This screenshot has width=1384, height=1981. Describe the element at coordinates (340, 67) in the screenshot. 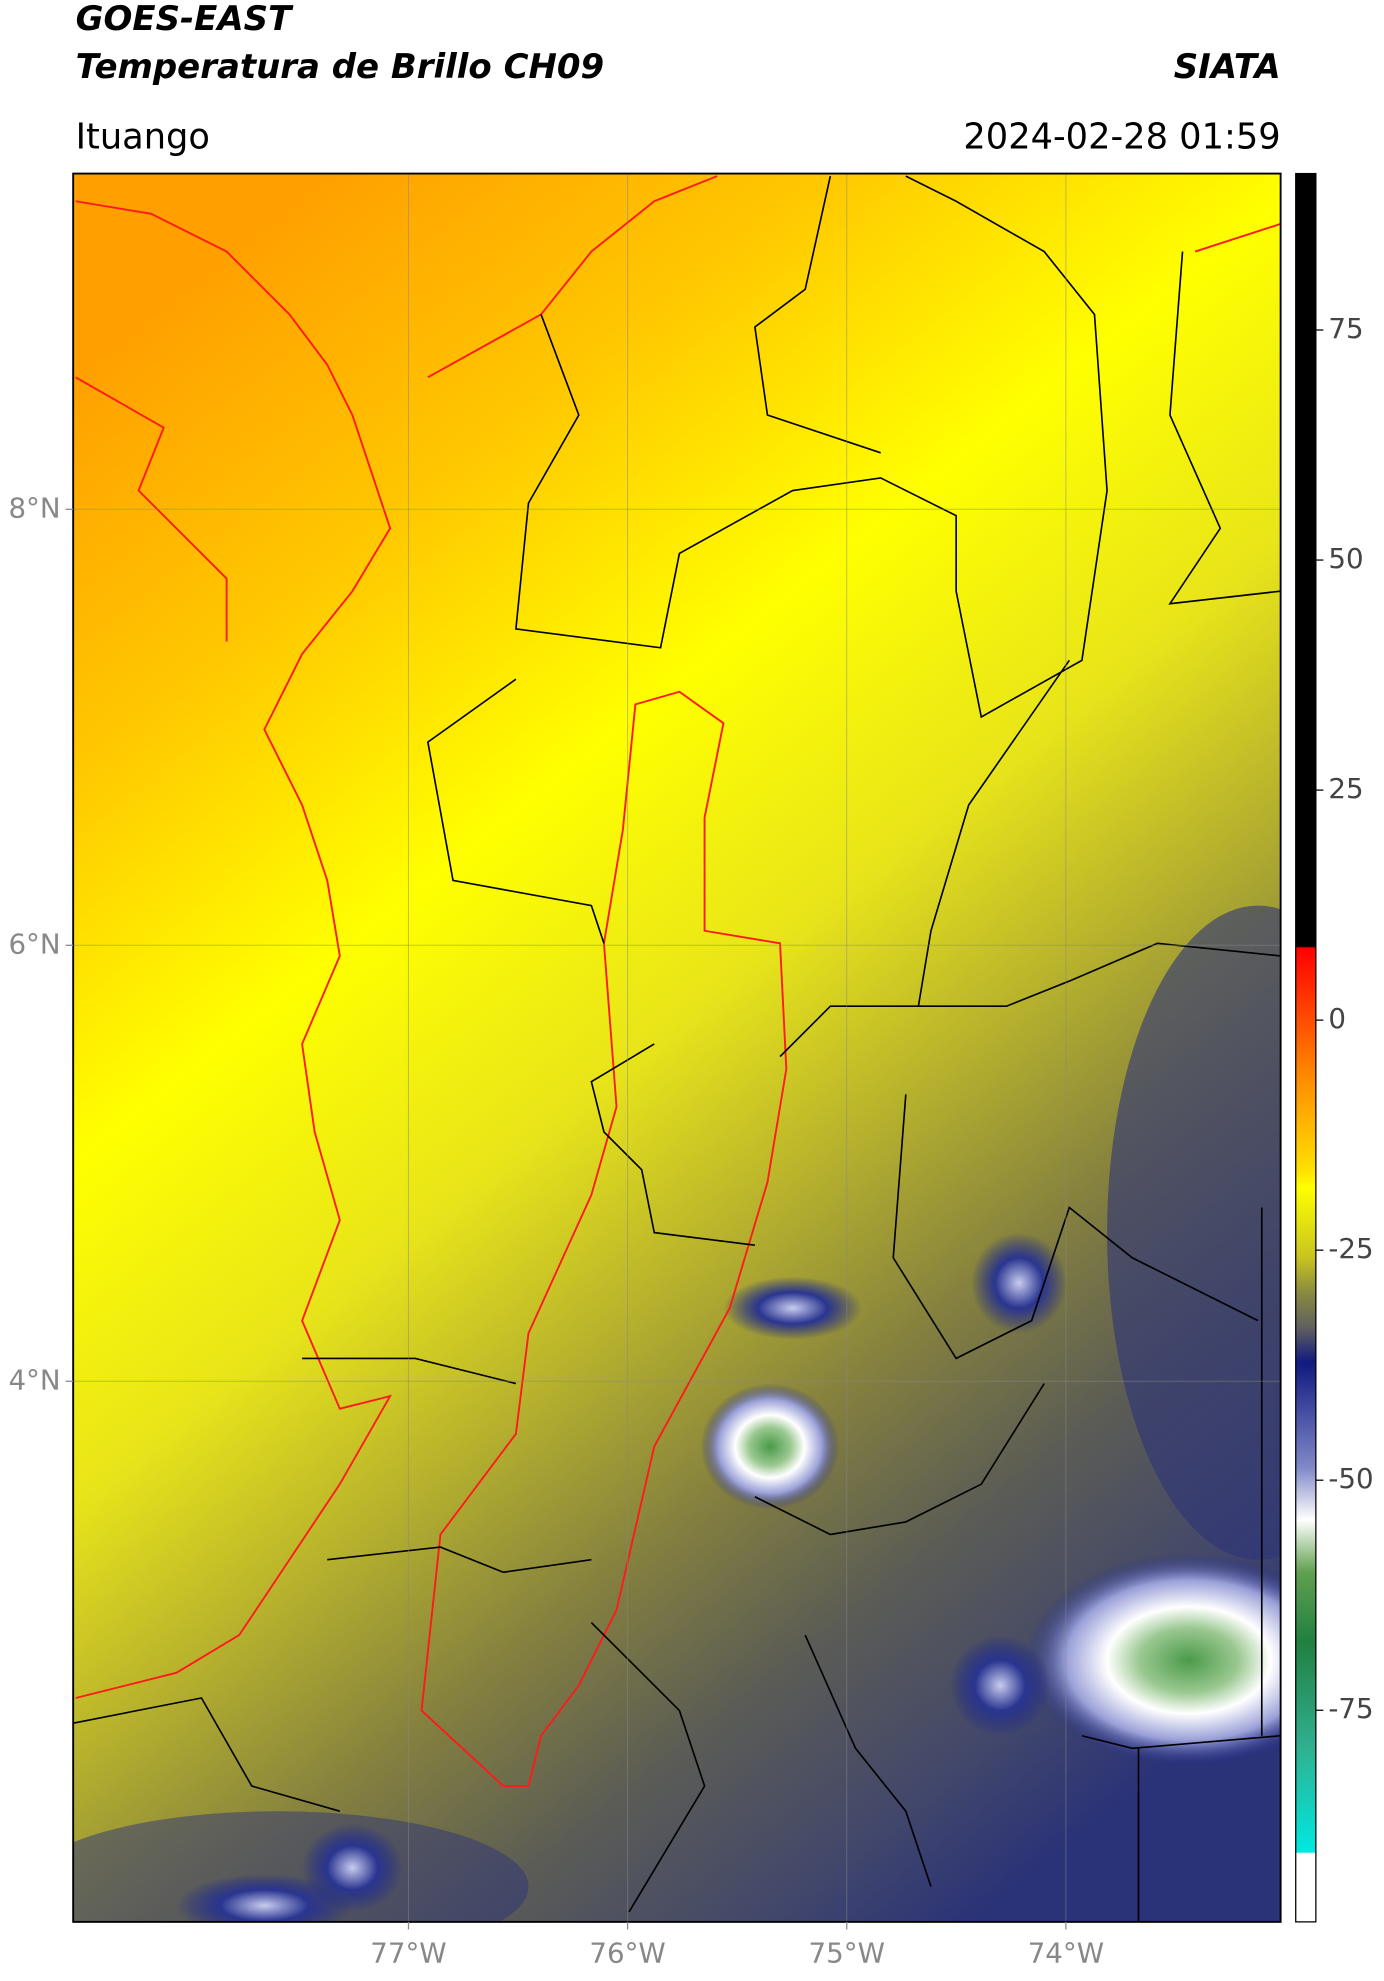

I see `subtitle: Temperatura de Brillo CH09` at that location.